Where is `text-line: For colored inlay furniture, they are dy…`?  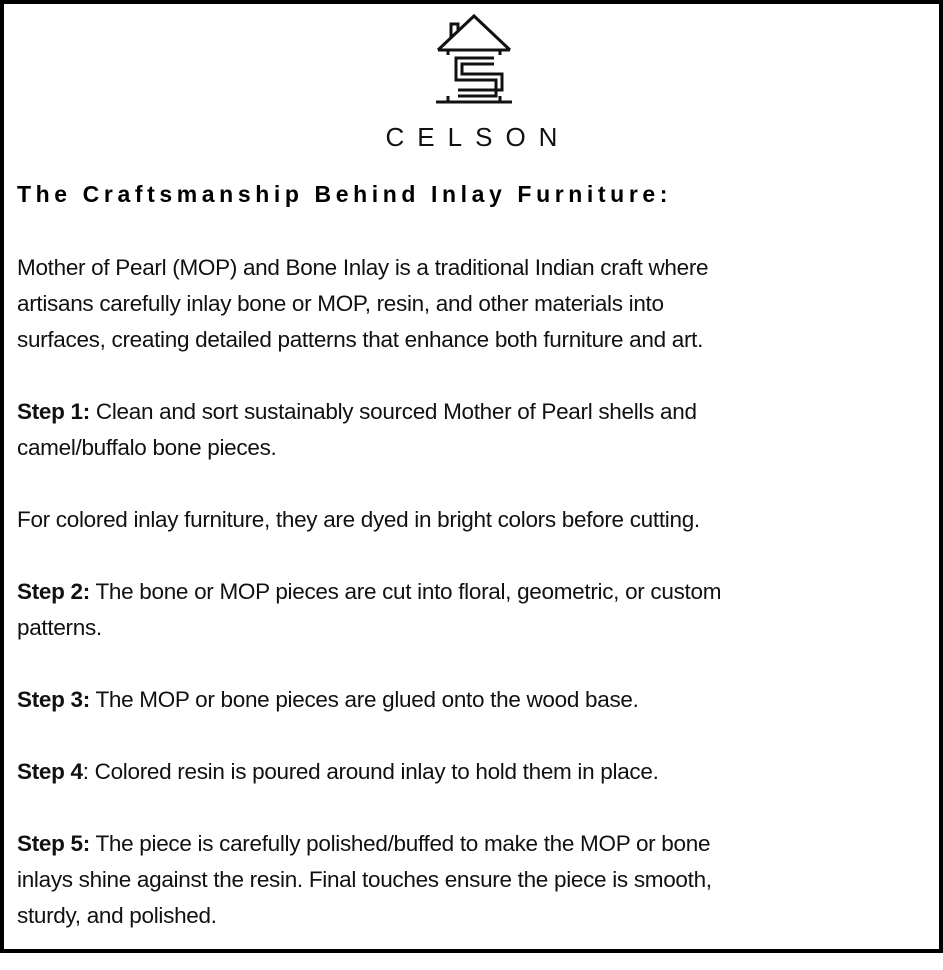
text-line: For colored inlay furniture, they are dy… is located at coordinates (358, 519).